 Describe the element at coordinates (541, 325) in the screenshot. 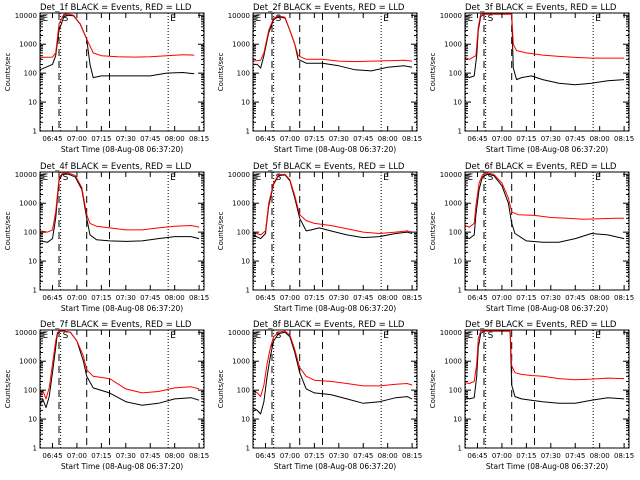

I see `chart-title: Det_9f BLACK = Events, RED = LLD` at that location.